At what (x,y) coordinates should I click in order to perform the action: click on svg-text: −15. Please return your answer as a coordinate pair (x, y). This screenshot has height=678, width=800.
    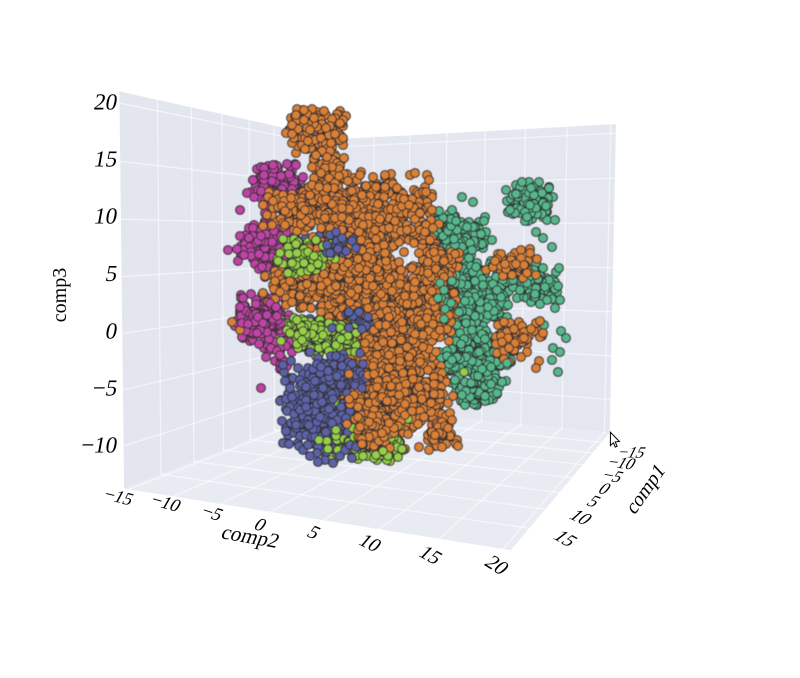
    Looking at the image, I should click on (632, 452).